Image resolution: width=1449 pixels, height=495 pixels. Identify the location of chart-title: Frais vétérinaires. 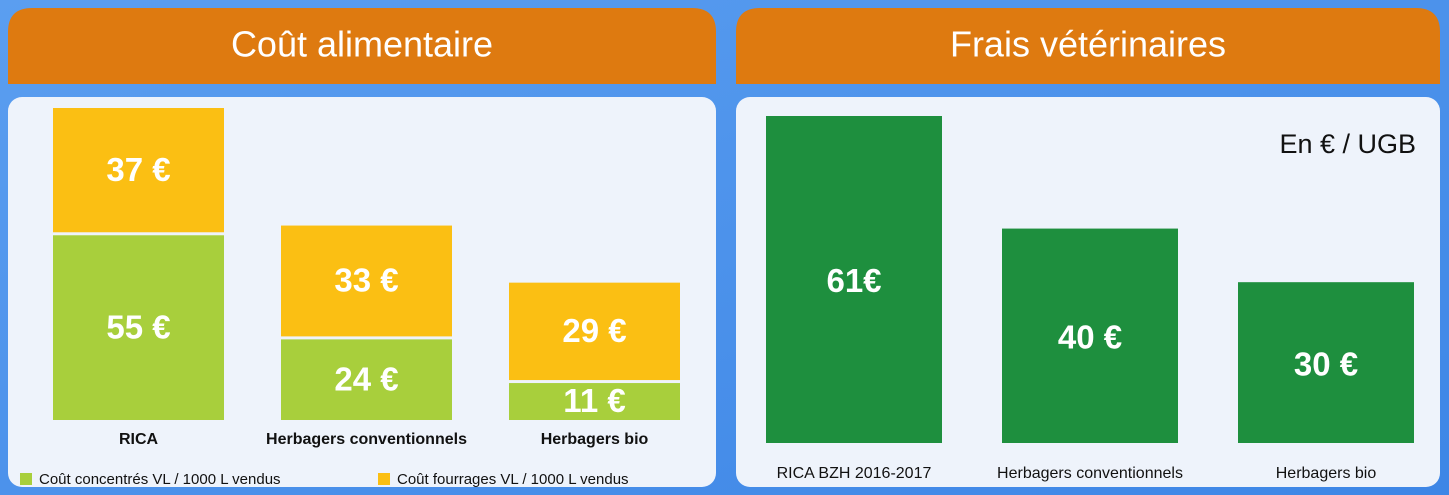
(1088, 44).